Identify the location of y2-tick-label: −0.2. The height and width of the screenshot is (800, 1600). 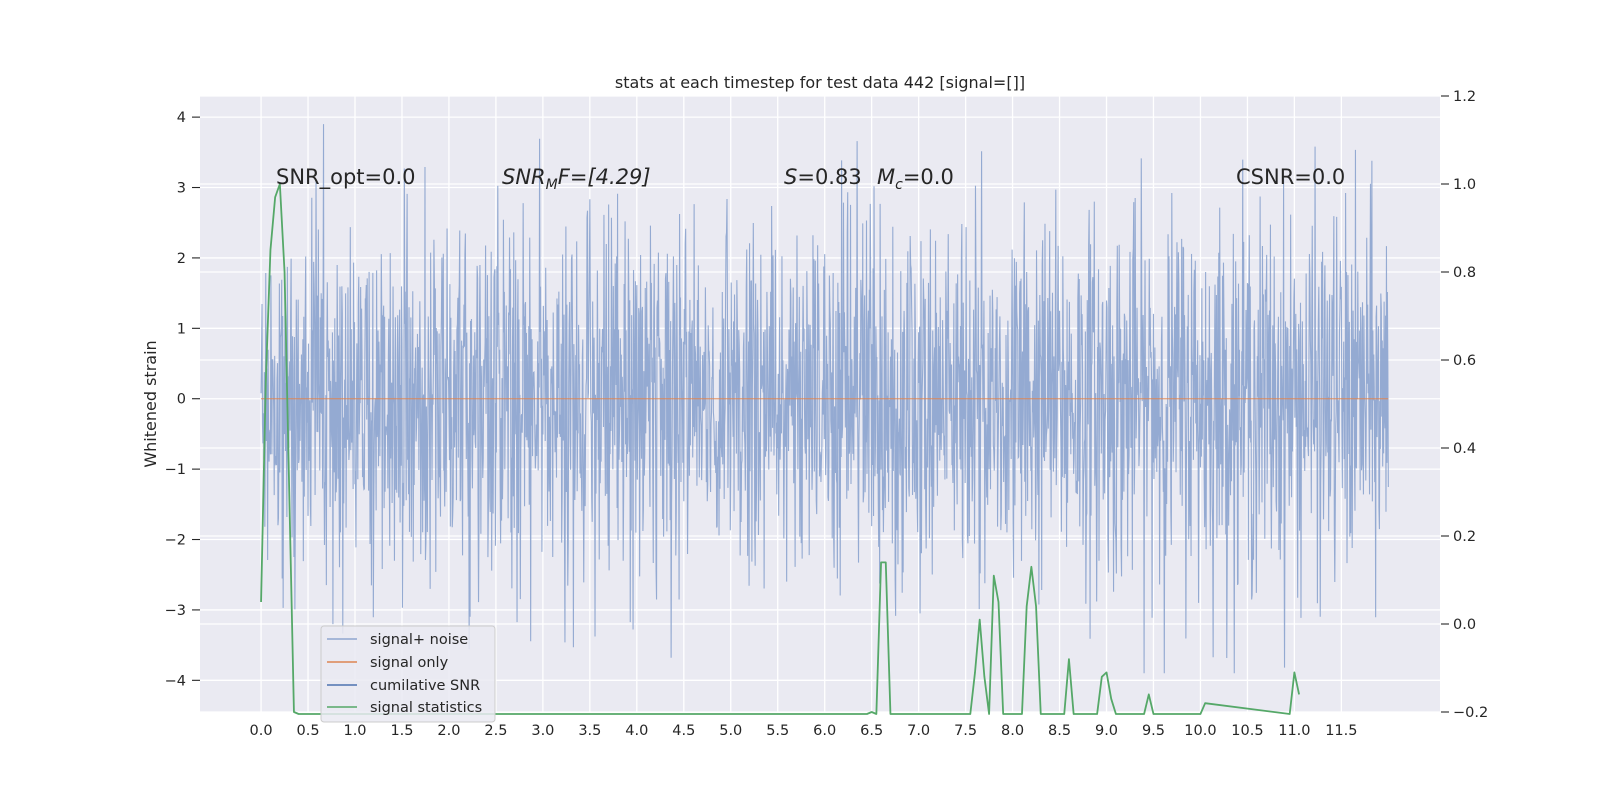
(1470, 713).